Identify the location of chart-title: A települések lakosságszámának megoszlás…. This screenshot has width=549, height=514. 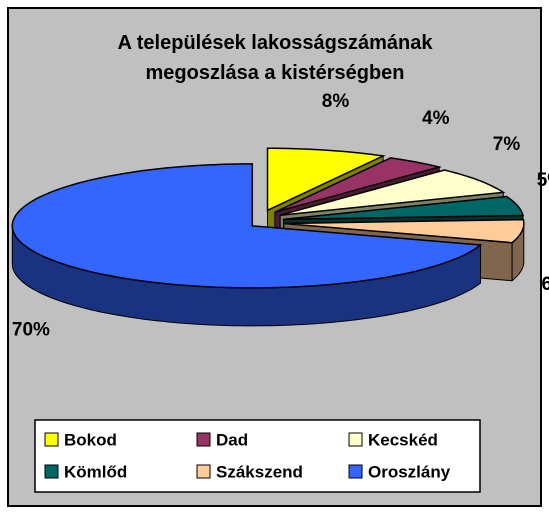
(275, 58).